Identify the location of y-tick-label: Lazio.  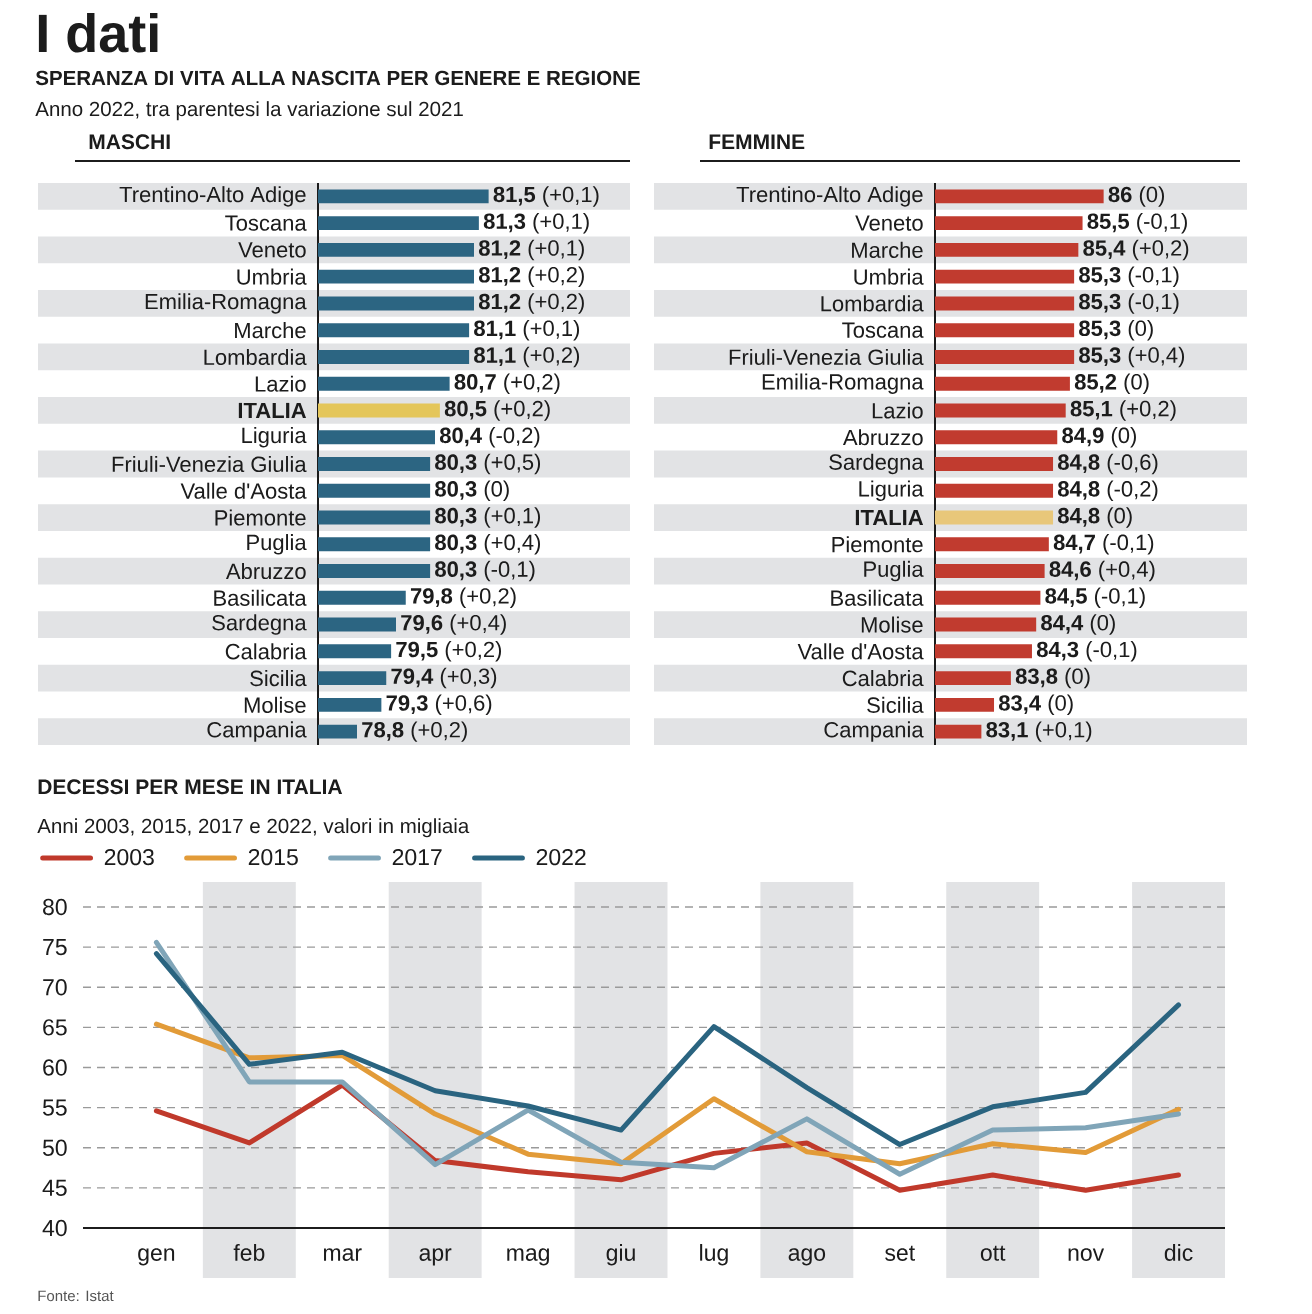
(897, 410).